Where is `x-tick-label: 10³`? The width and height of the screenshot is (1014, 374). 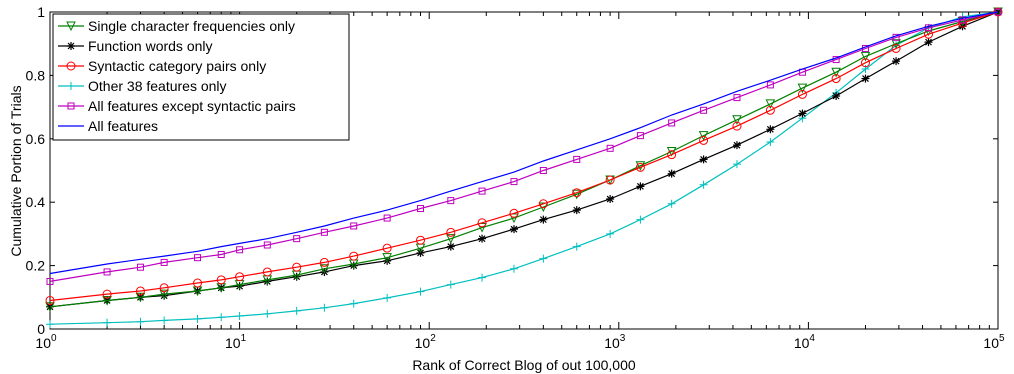 x-tick-label: 10³ is located at coordinates (615, 342).